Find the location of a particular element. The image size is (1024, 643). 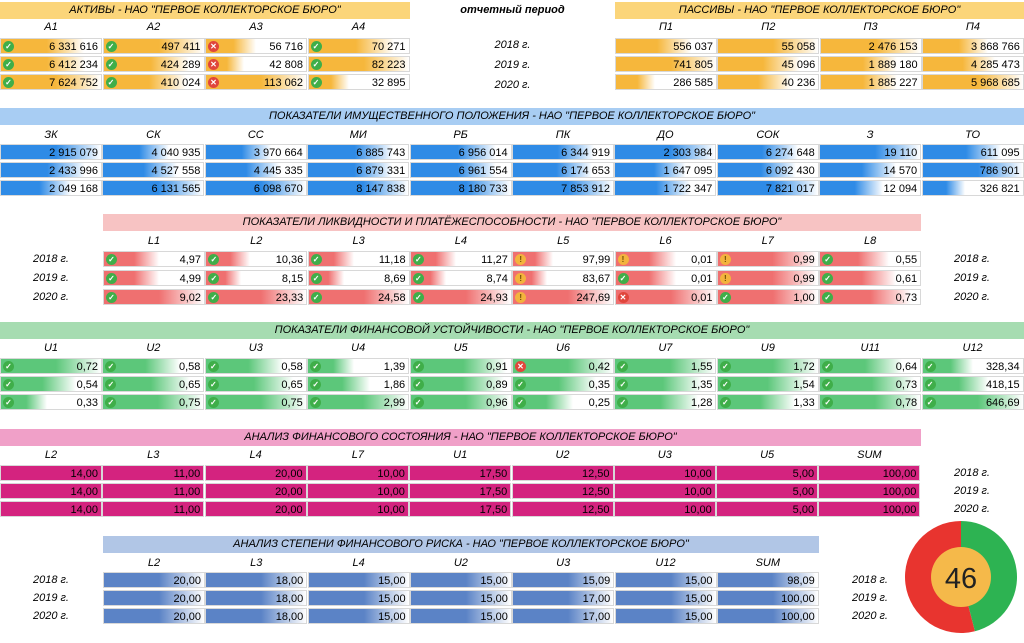

data-cell: ✓ 82 223 is located at coordinates (358, 64).